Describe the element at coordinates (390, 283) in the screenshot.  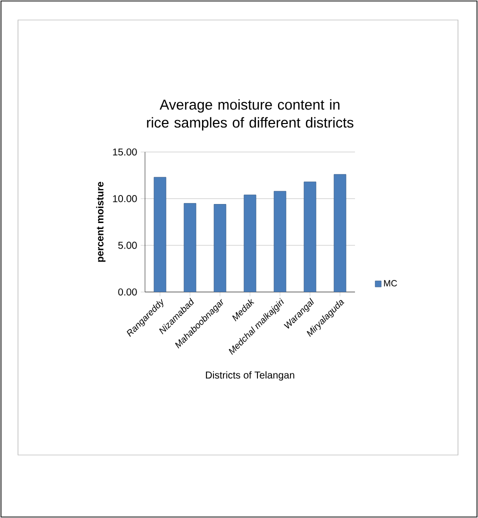
I see `legend-label: MC` at that location.